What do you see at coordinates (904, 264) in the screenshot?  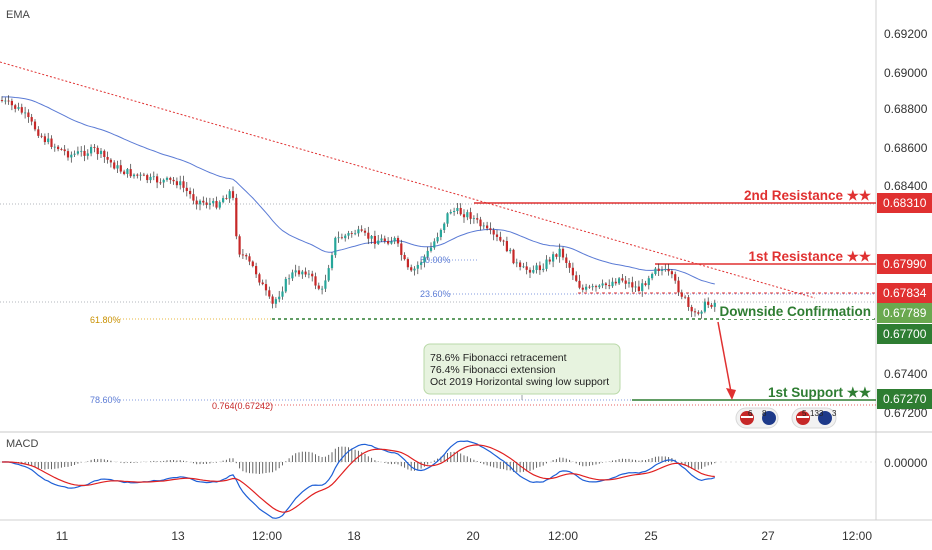 I see `first-resistance-flag` at bounding box center [904, 264].